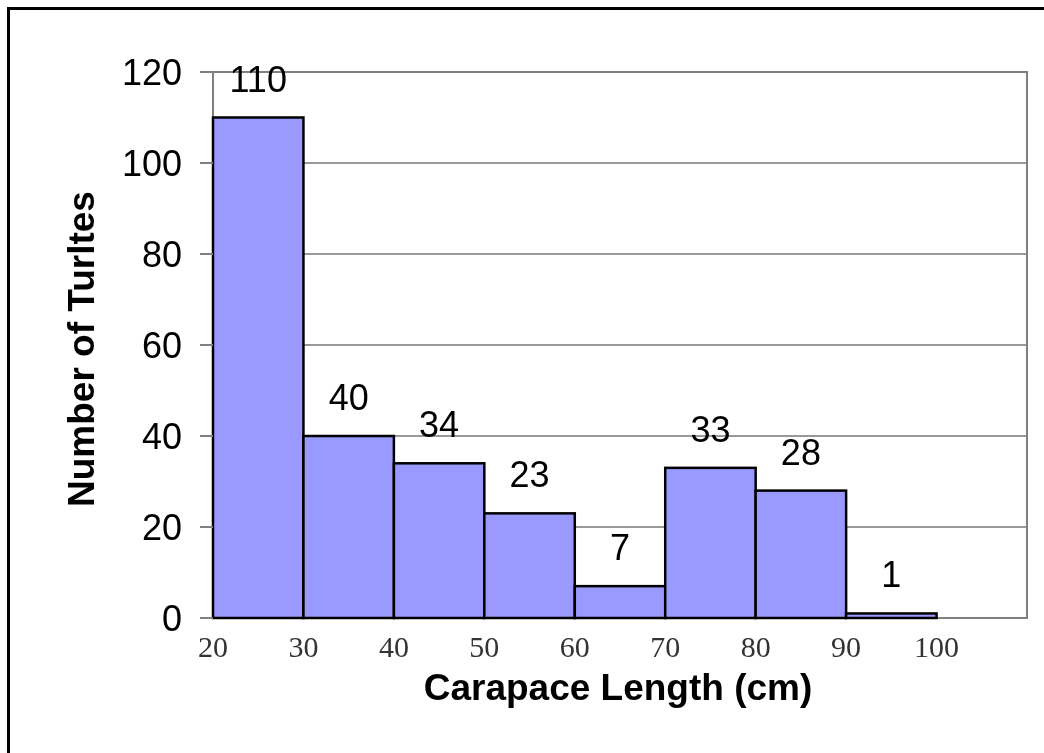 This screenshot has height=753, width=1044. Describe the element at coordinates (303, 646) in the screenshot. I see `x-tick-label: 30` at that location.